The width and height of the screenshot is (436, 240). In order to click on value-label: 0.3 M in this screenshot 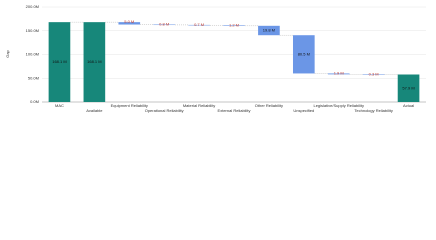, I will do `click(374, 73)`.